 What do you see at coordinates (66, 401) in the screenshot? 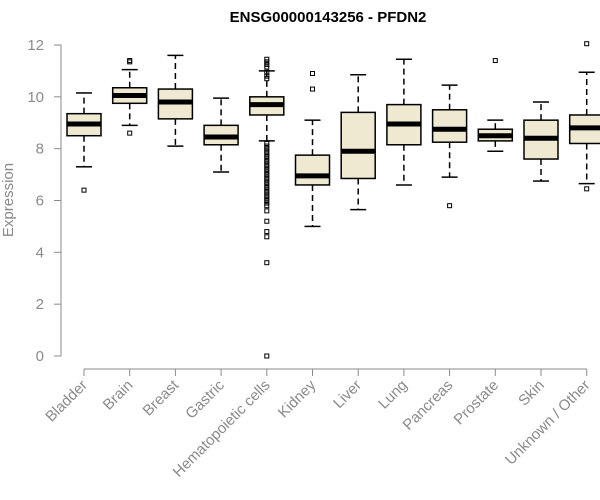
I see `x-tick-label: Bladder` at bounding box center [66, 401].